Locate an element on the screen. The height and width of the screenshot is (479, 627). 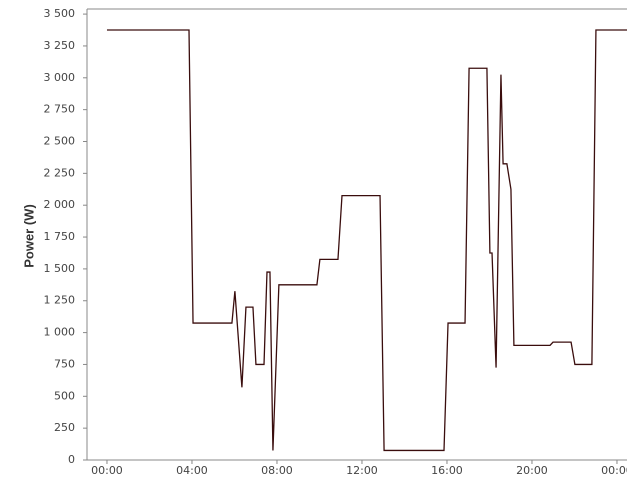
y-axis-label: Power (W) is located at coordinates (28, 236).